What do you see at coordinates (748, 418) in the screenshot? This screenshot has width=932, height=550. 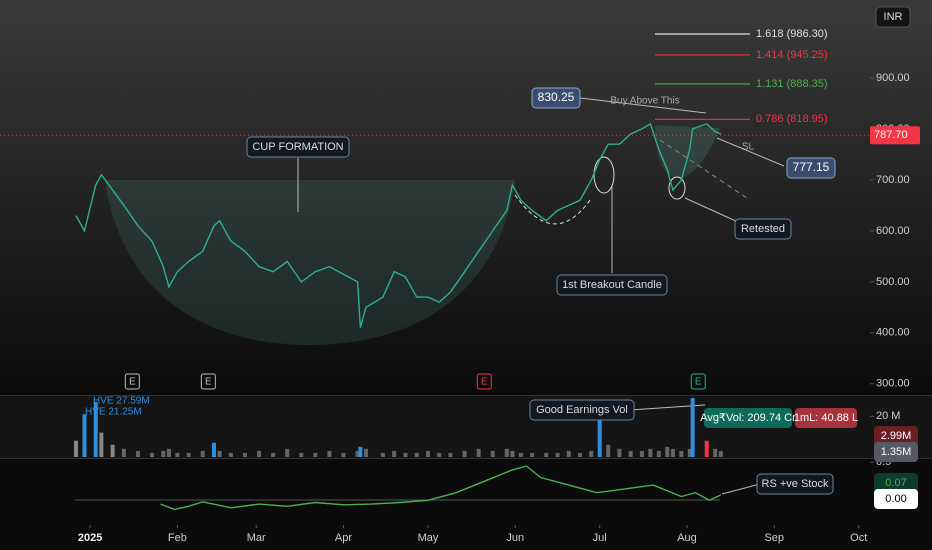 I see `annotation-label: Avg₹Vol: 209.74 Cr` at bounding box center [748, 418].